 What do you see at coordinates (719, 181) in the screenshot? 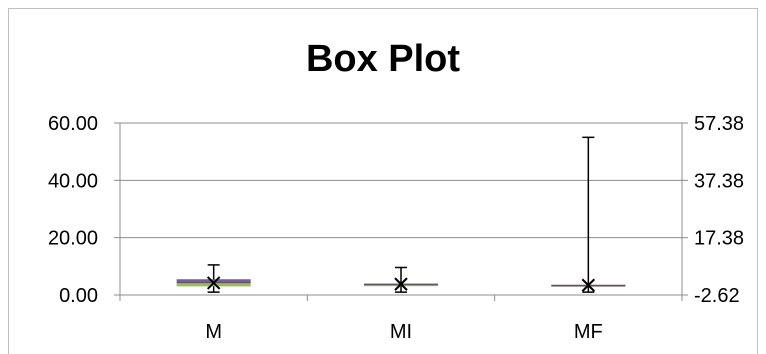
I see `secondary-tick-label: 37.38` at bounding box center [719, 181].